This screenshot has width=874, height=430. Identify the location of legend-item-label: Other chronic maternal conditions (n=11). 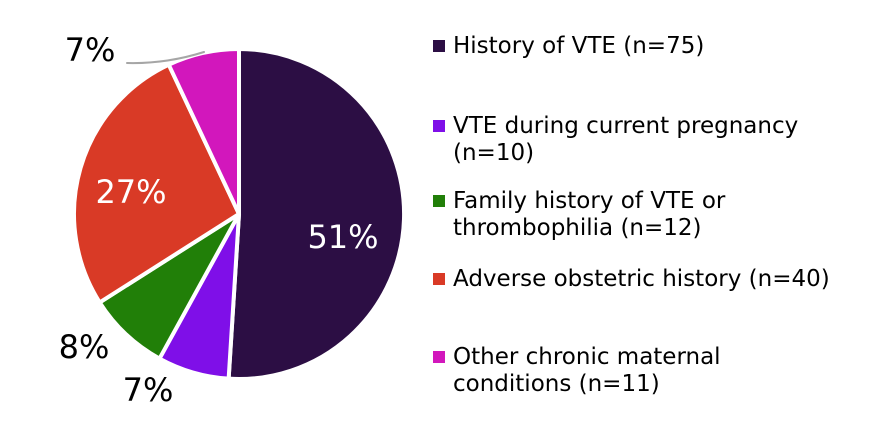
(587, 370).